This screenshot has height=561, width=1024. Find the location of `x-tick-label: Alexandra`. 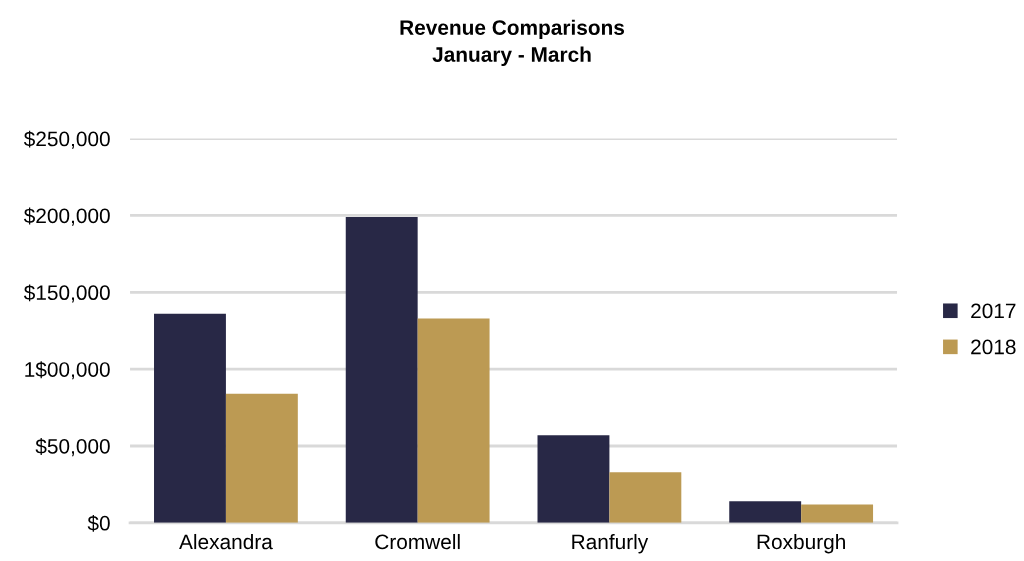

x-tick-label: Alexandra is located at coordinates (226, 541).